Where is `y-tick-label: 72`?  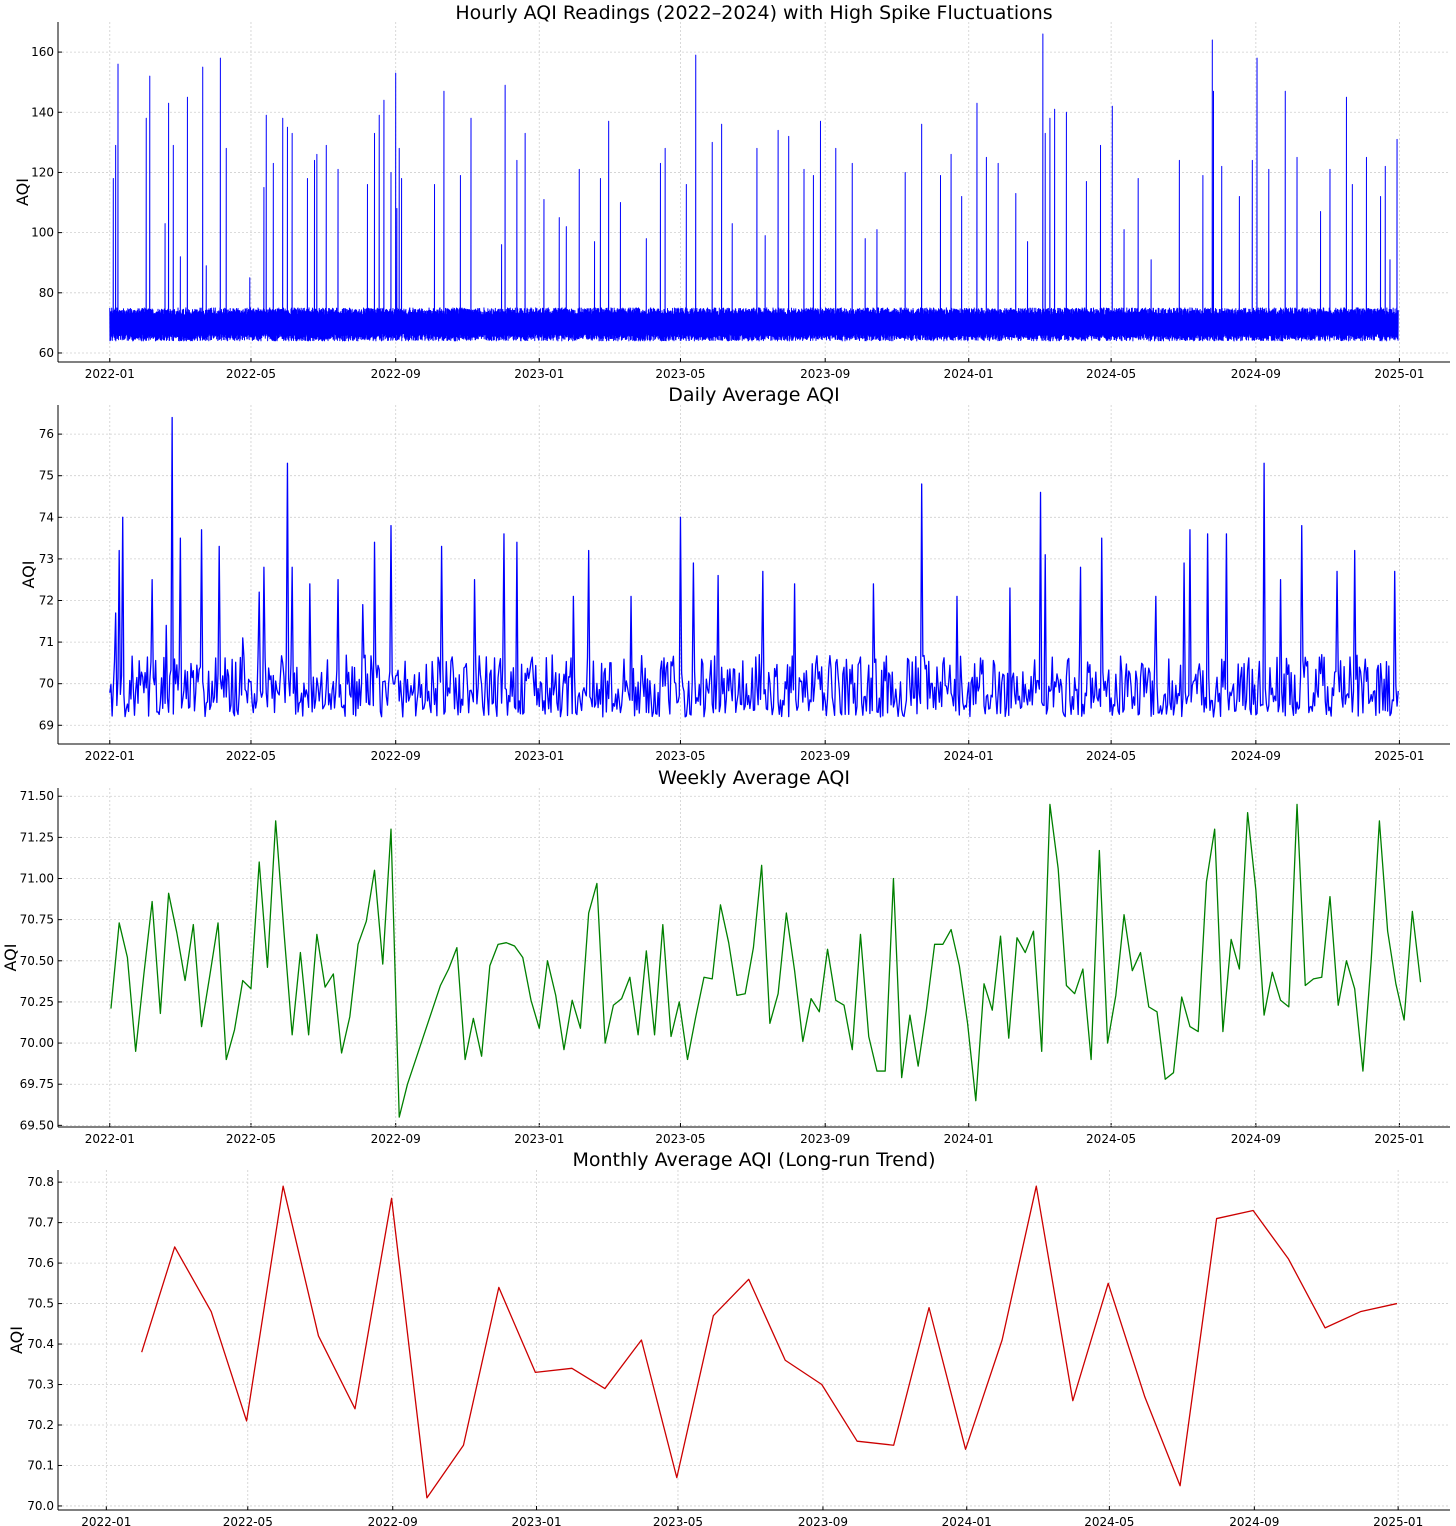 y-tick-label: 72 is located at coordinates (46, 600).